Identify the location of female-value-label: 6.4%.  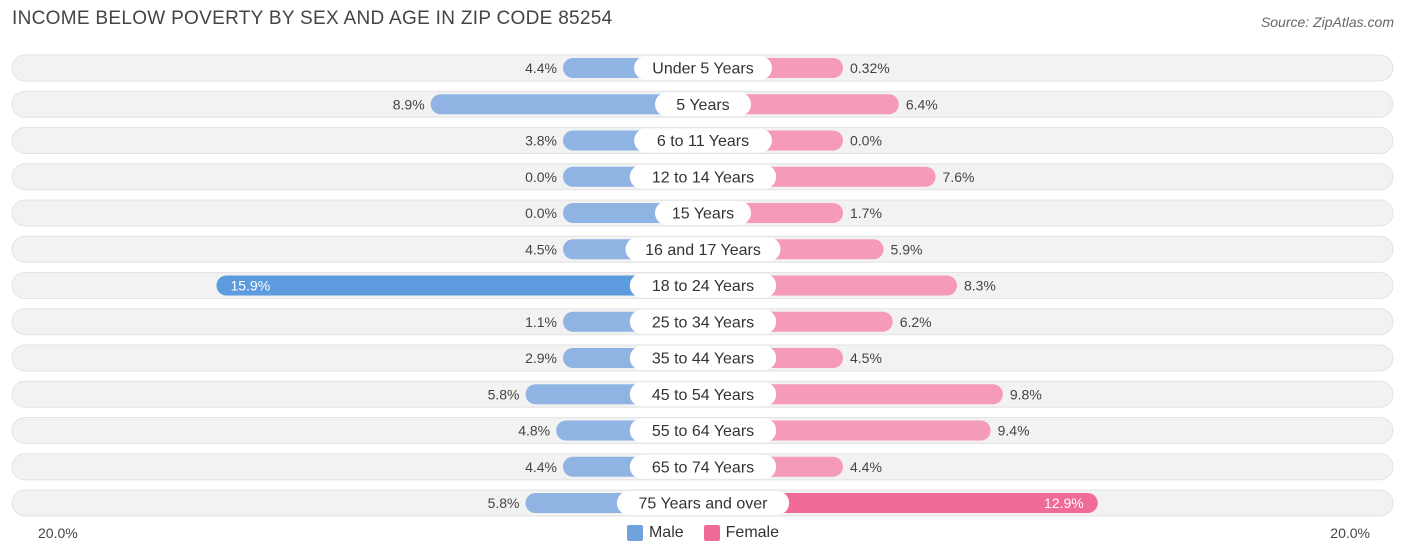
(922, 104).